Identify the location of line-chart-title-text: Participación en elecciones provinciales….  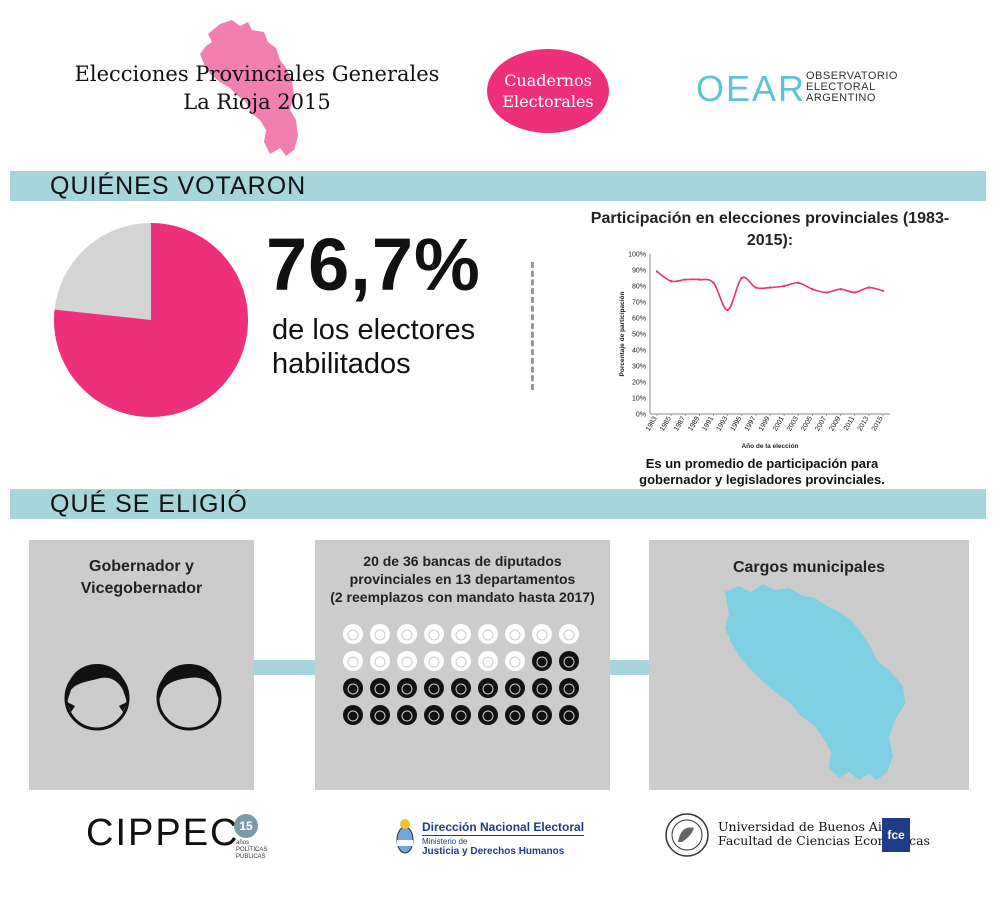
(770, 229).